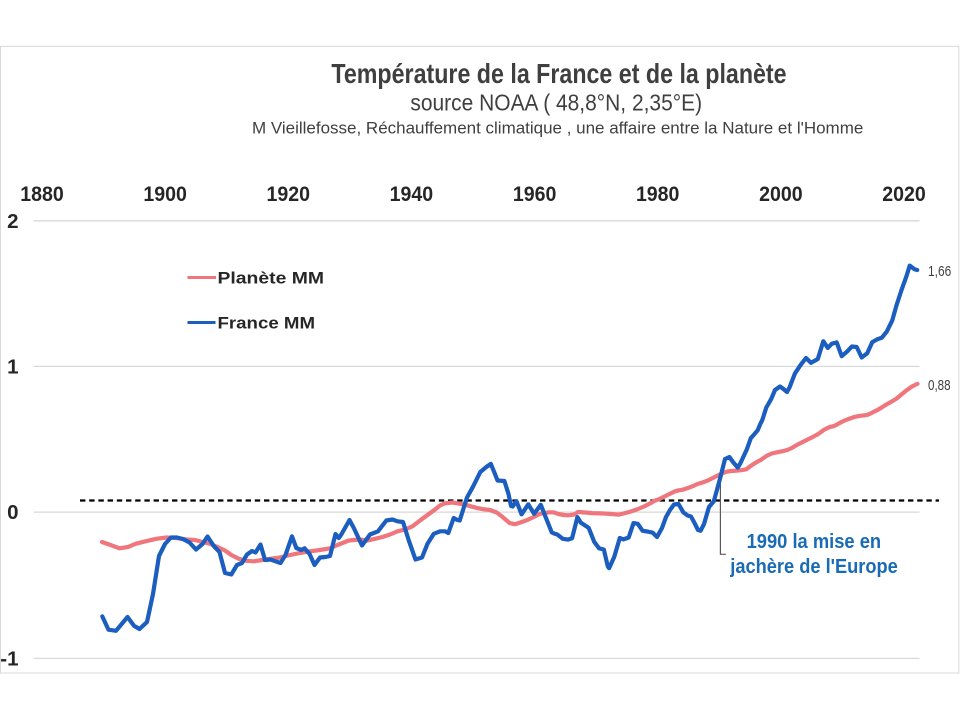  I want to click on svg-text: -1, so click(9, 659).